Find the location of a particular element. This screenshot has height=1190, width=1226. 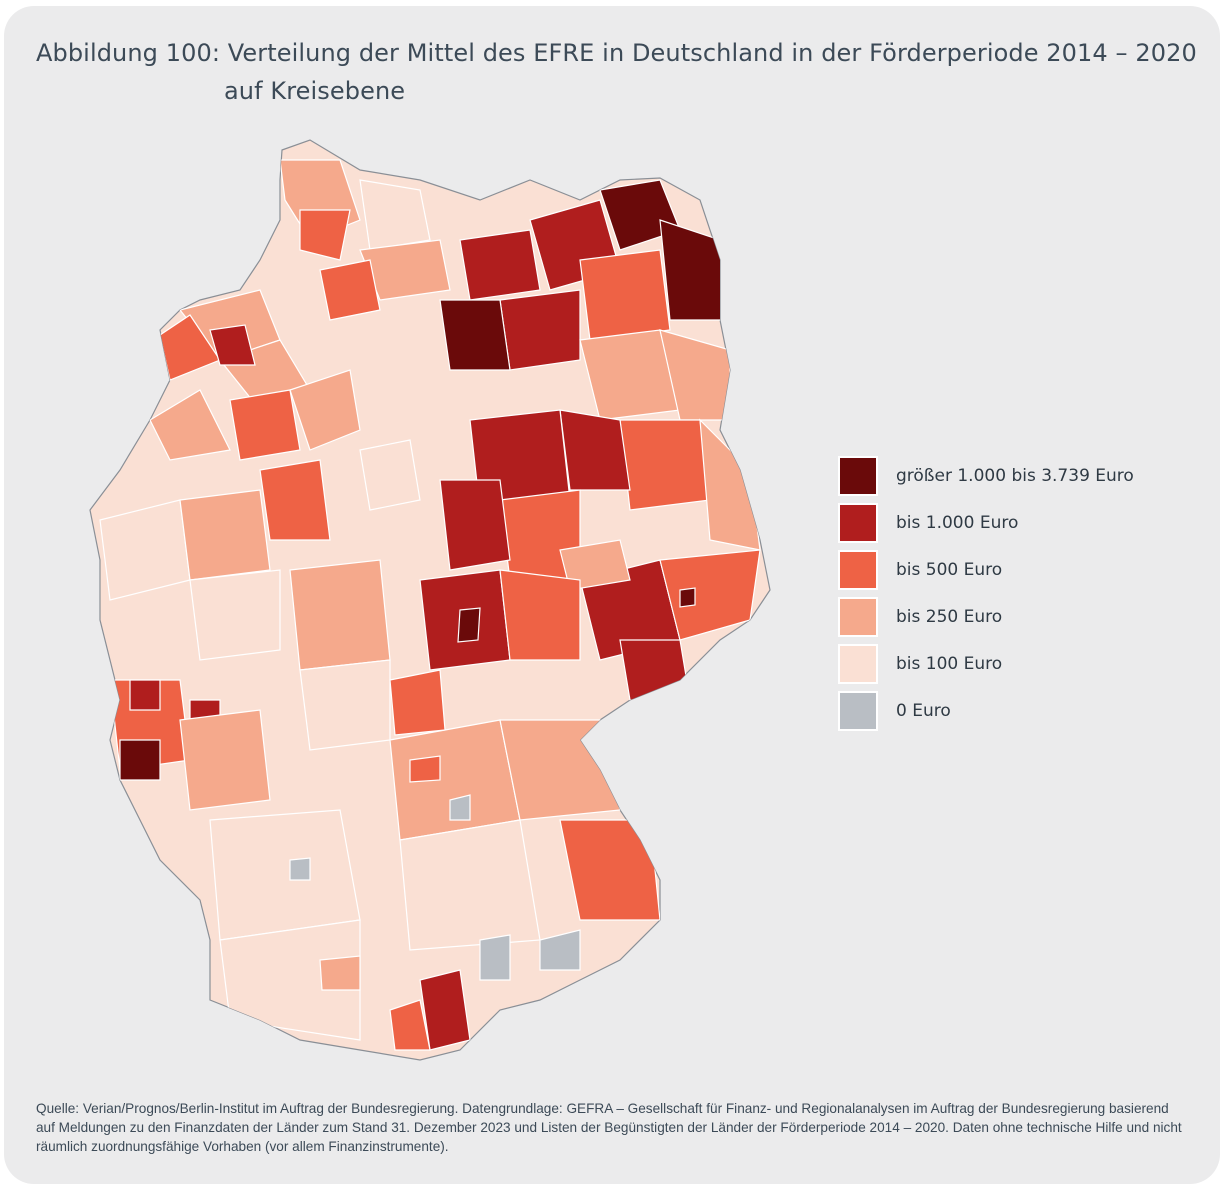

legend-item-250: bis 250 Euro is located at coordinates (1008, 617).